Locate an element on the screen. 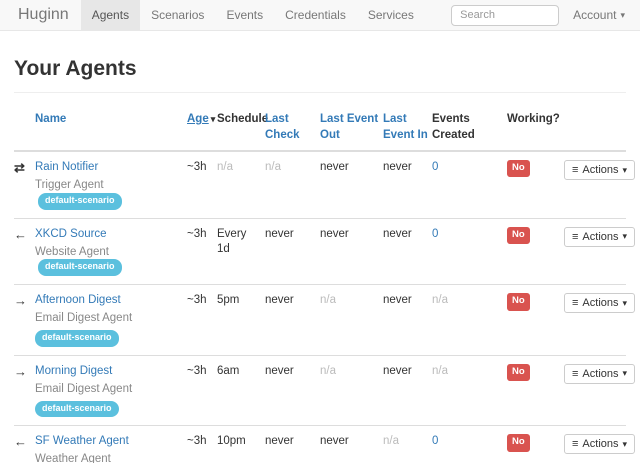 This screenshot has width=640, height=463. agent-name-link: Rain Notifier is located at coordinates (67, 167).